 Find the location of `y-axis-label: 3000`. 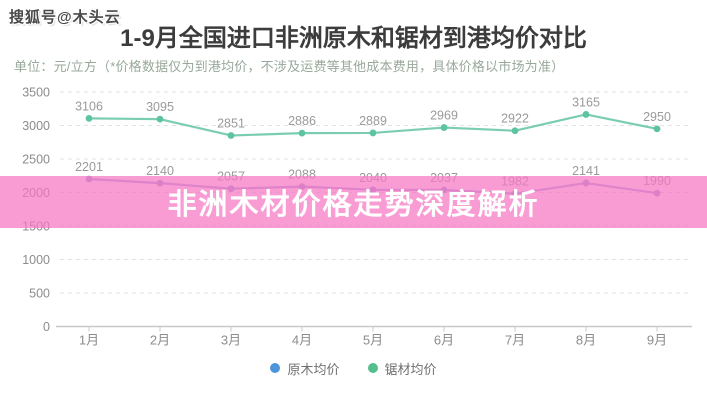

y-axis-label: 3000 is located at coordinates (36, 126).